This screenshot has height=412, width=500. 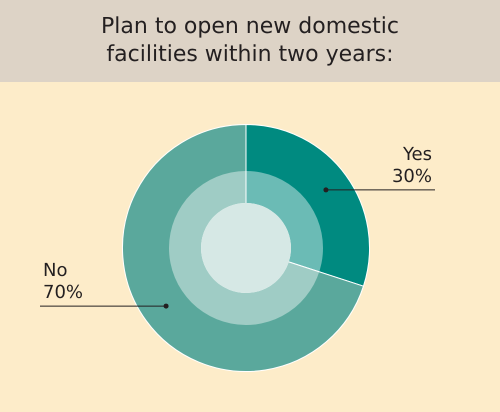 I want to click on data-label: 70%, so click(x=63, y=293).